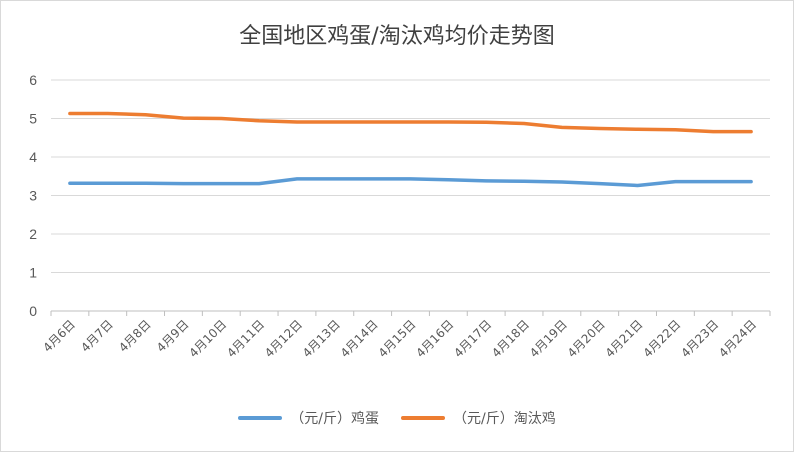 Image resolution: width=794 pixels, height=452 pixels. Describe the element at coordinates (33, 234) in the screenshot. I see `y-tick-label: 2` at that location.